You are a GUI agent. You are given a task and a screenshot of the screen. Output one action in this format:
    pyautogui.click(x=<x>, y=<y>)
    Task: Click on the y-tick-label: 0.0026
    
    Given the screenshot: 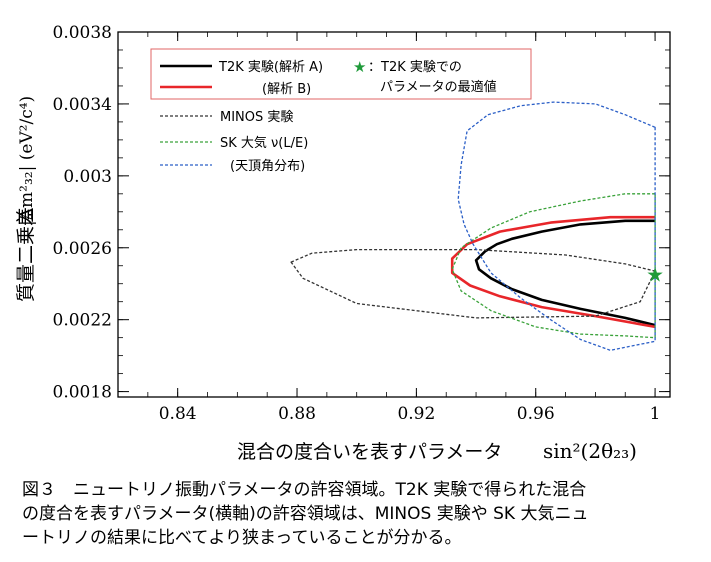 What is the action you would take?
    pyautogui.click(x=82, y=249)
    